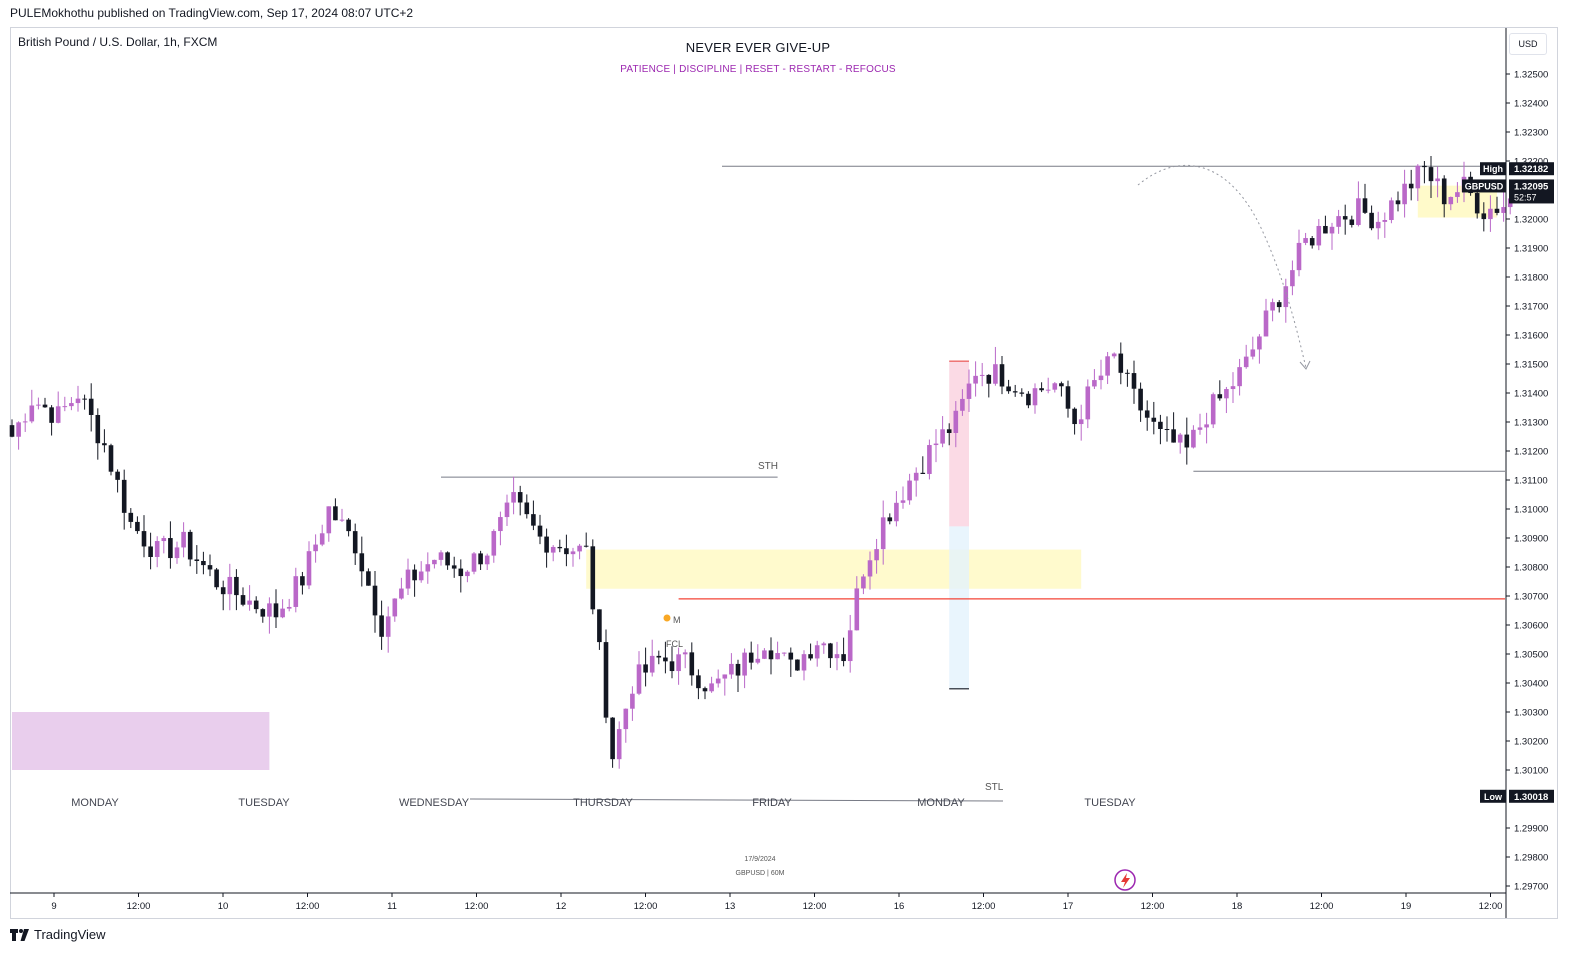 The width and height of the screenshot is (1569, 955). Describe the element at coordinates (1531, 104) in the screenshot. I see `price-tick-label: 1.32400` at that location.